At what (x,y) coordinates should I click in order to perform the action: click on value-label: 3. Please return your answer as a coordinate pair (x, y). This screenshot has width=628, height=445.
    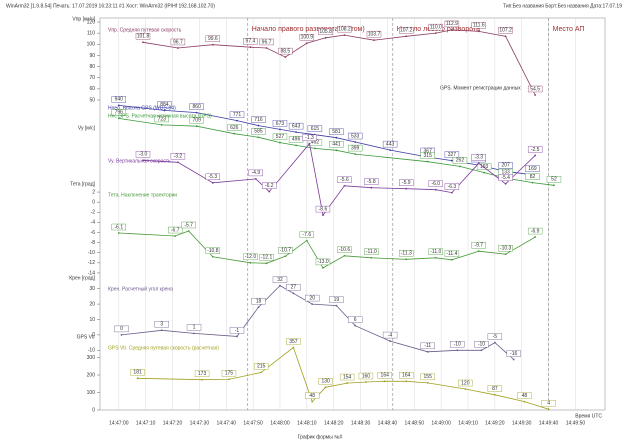
    Looking at the image, I should click on (161, 325).